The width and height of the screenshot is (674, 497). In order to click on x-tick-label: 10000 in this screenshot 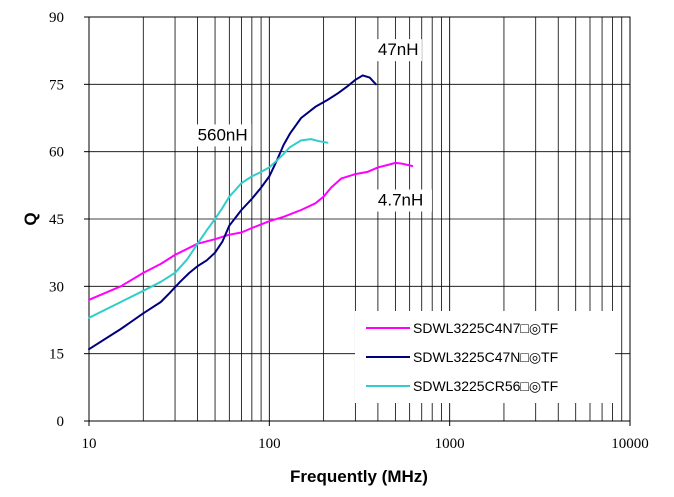, I will do `click(630, 444)`.